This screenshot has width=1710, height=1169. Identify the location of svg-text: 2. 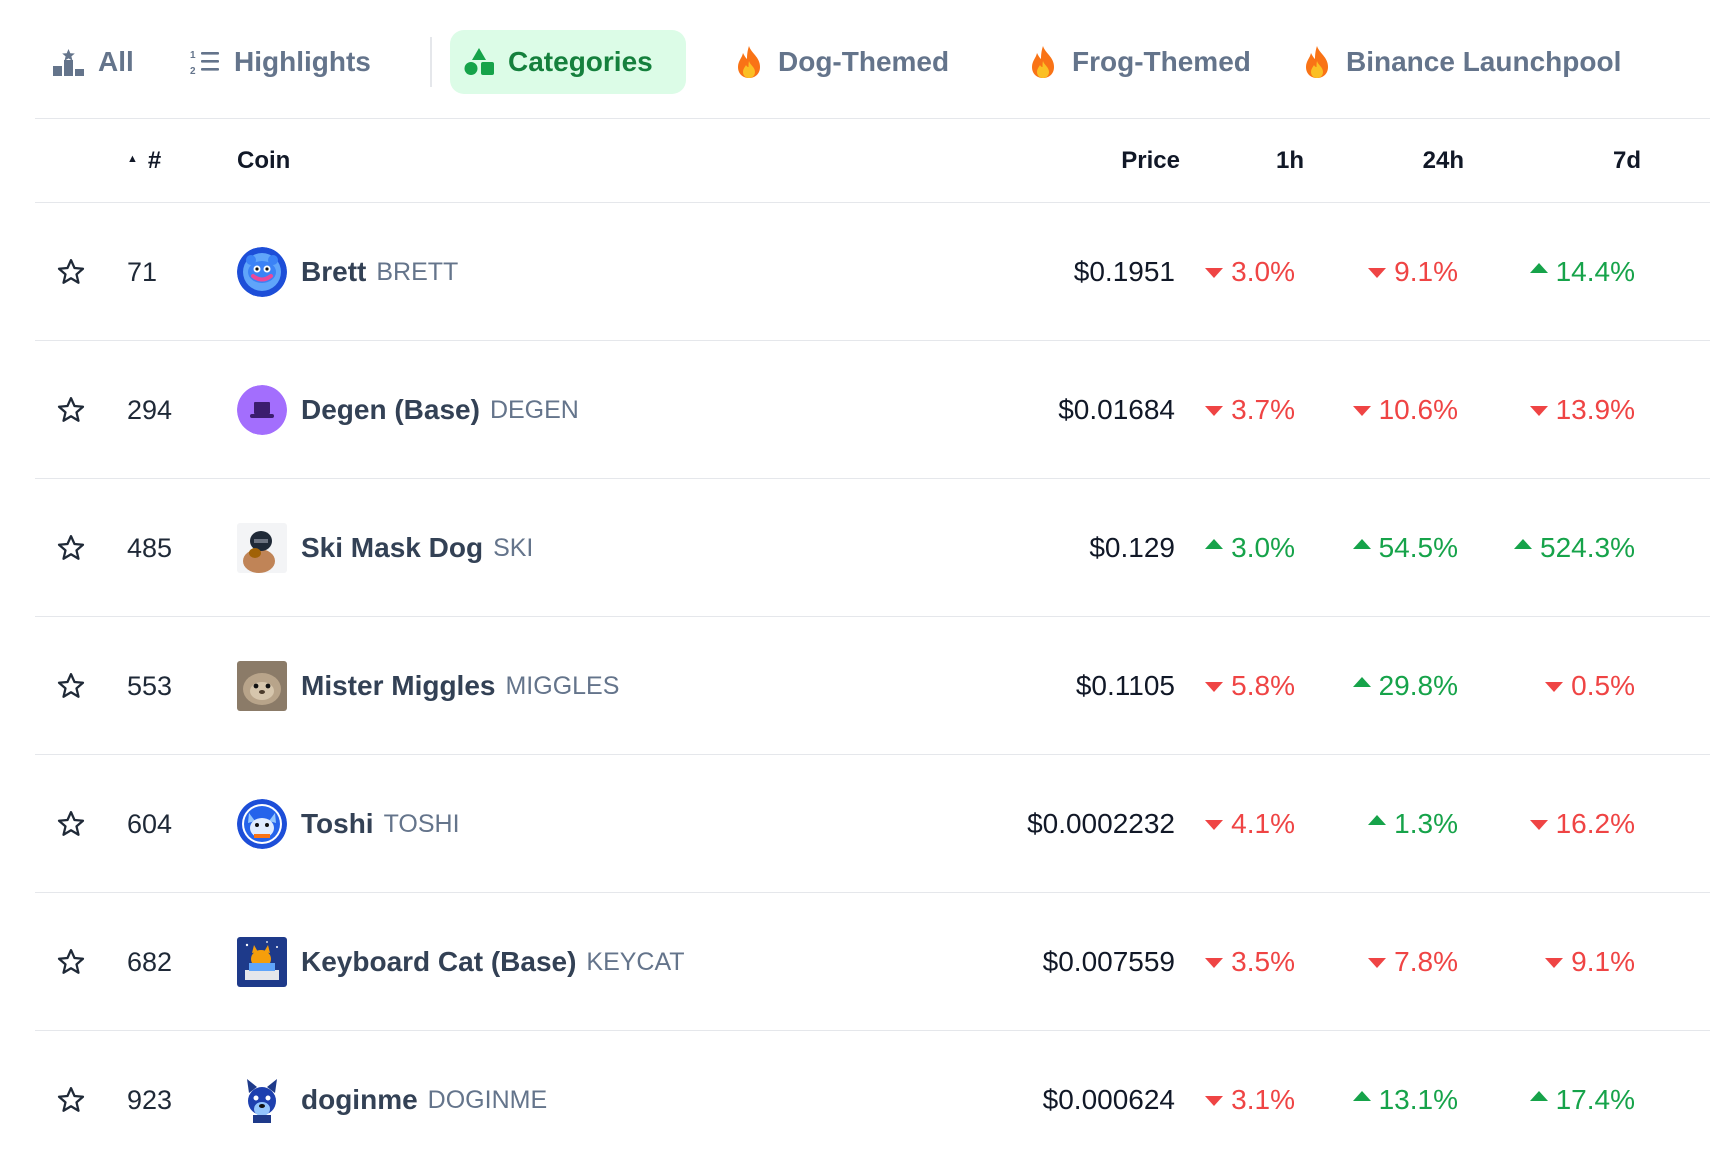
(193, 71).